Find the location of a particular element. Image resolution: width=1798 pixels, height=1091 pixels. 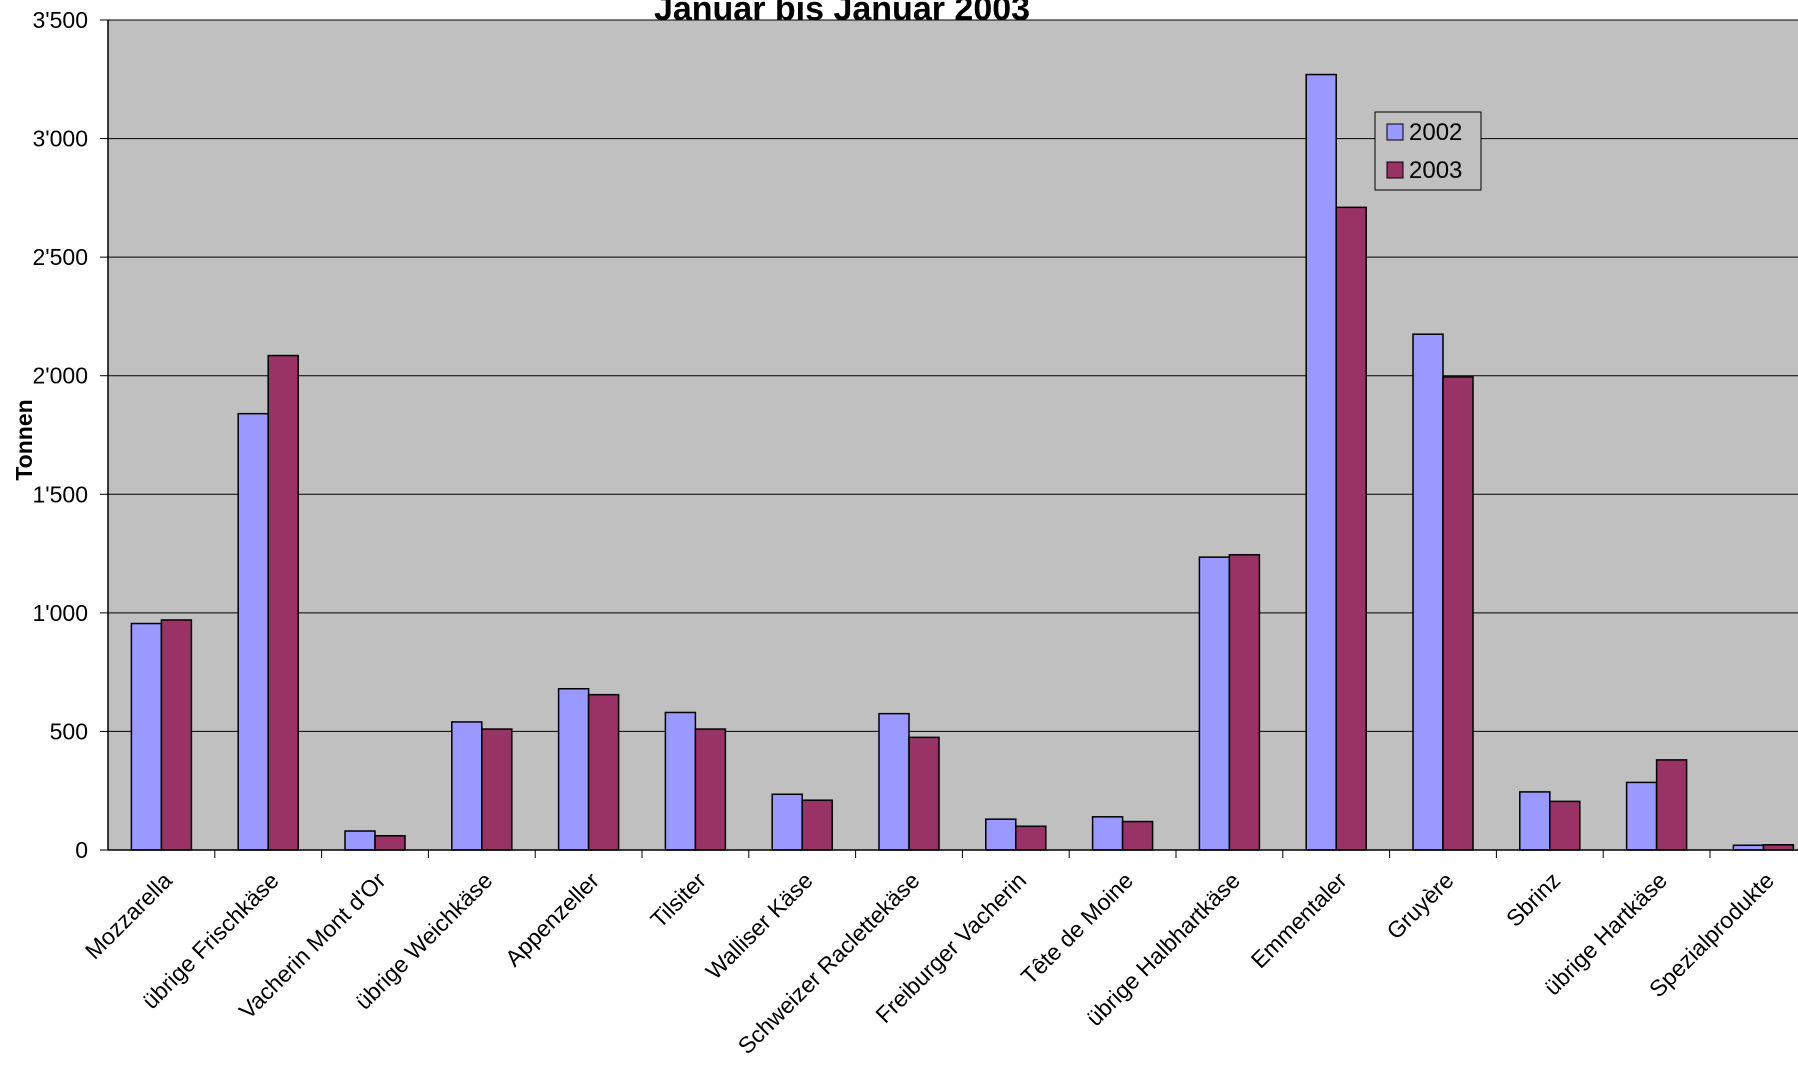

legend: 2002 2003 is located at coordinates (1428, 151).